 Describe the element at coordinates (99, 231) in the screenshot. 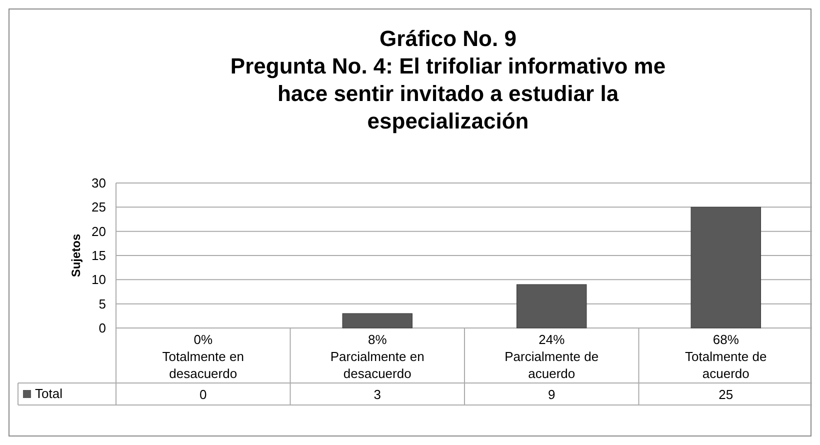

I see `y-tick-label: 20` at that location.